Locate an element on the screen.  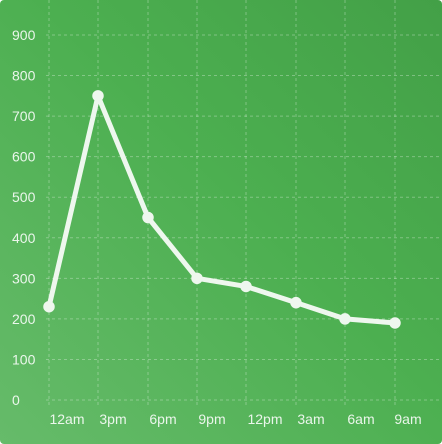
y-tick-label: 900 is located at coordinates (24, 35).